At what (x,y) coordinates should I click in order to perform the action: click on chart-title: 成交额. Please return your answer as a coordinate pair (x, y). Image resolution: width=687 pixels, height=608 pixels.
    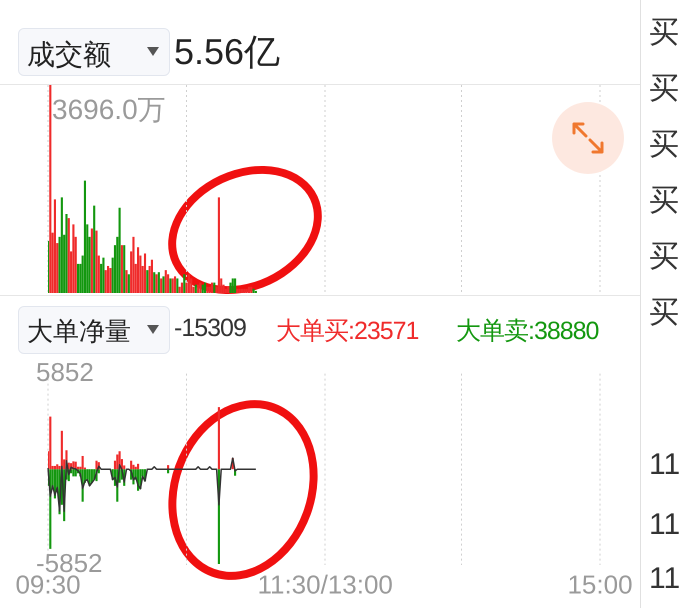
    Looking at the image, I should click on (69, 55).